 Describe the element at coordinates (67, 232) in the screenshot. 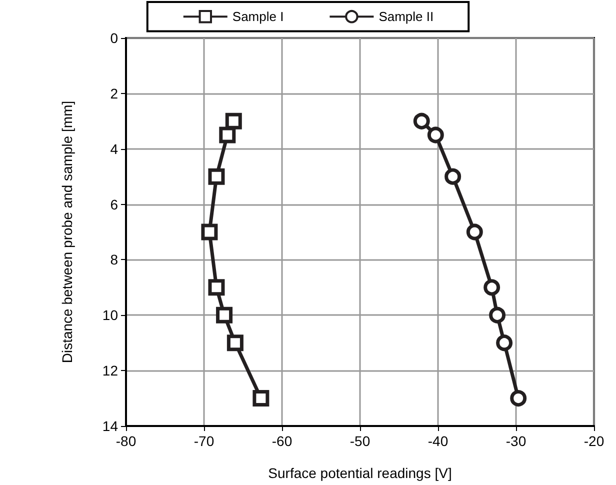

I see `y-axis-title: Distance between probe and sample [mm]` at that location.